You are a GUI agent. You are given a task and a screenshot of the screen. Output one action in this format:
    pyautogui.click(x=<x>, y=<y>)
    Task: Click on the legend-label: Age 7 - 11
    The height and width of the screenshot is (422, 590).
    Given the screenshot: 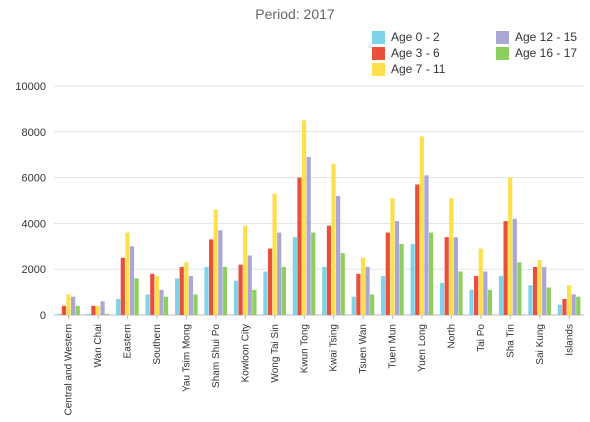 What is the action you would take?
    pyautogui.click(x=418, y=69)
    